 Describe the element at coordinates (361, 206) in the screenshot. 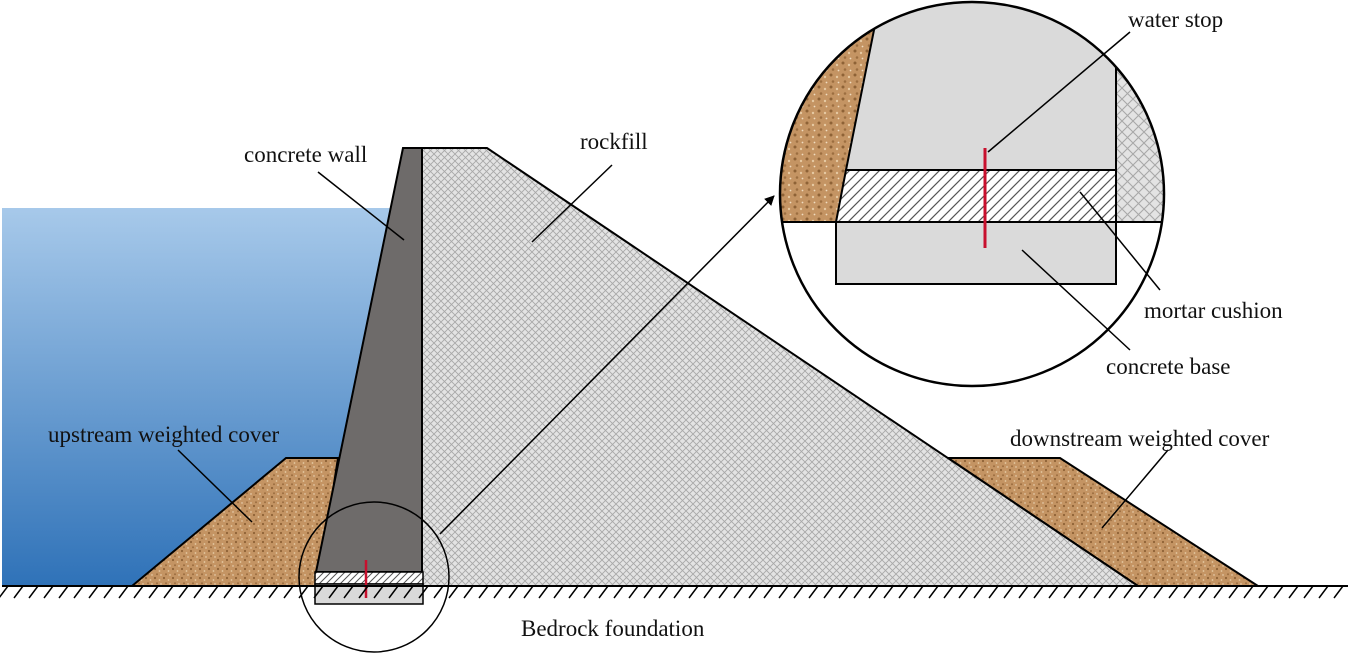

I see `concrete-wall-leader` at that location.